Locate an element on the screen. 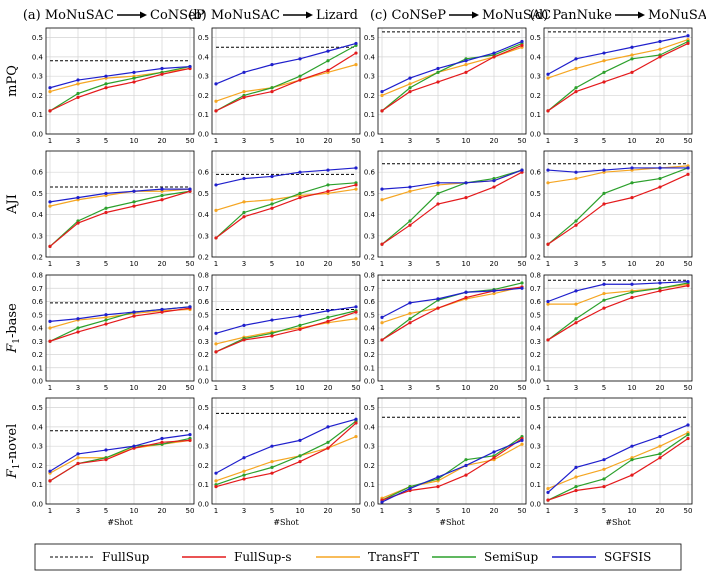  arrow-head-icon is located at coordinates (309, 15).